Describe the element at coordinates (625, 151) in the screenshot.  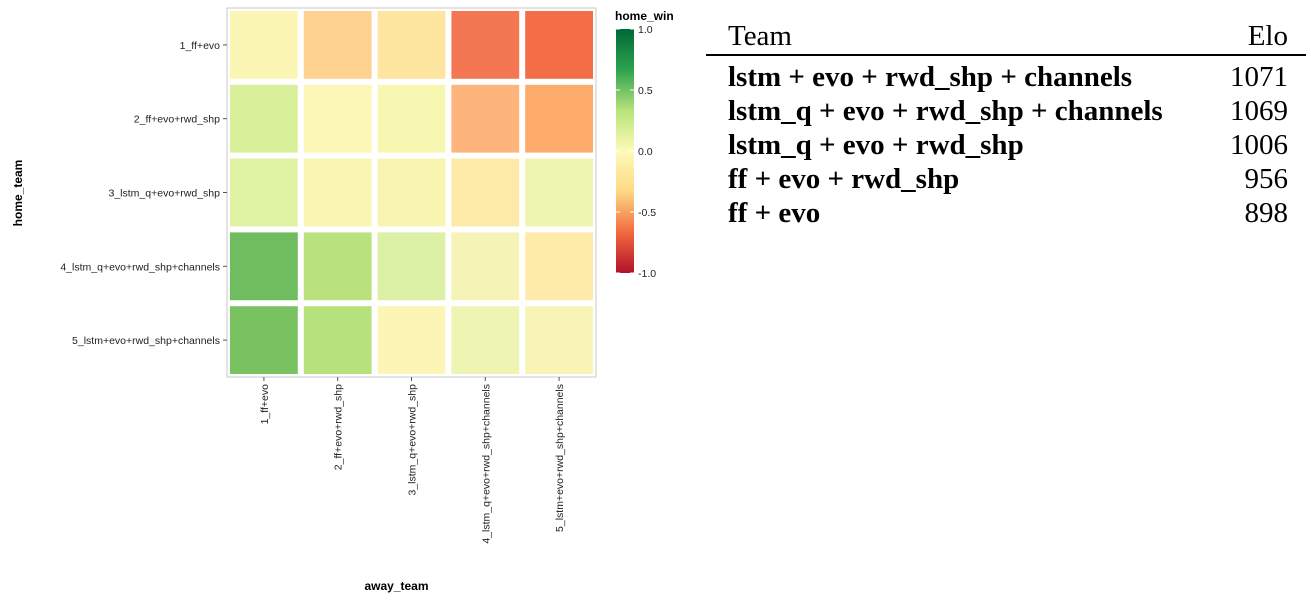
I see `legend-colorbar` at that location.